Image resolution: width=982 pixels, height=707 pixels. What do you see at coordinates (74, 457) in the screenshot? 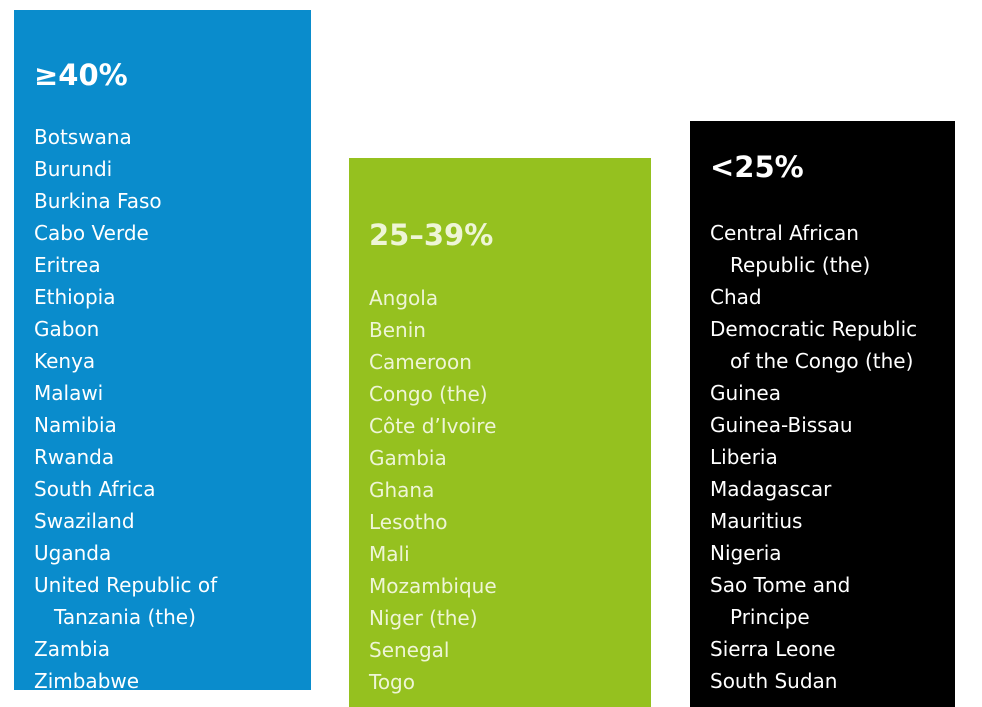
I see `country: Rwanda` at bounding box center [74, 457].